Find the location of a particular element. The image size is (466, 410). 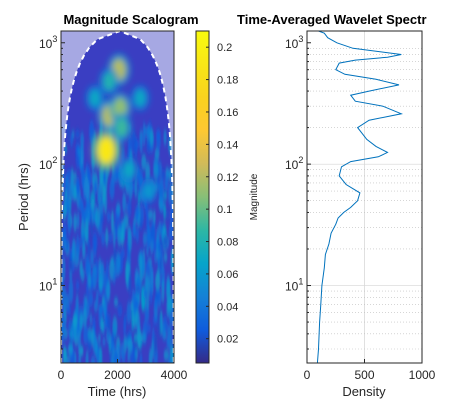

colorbar-box is located at coordinates (202, 197).